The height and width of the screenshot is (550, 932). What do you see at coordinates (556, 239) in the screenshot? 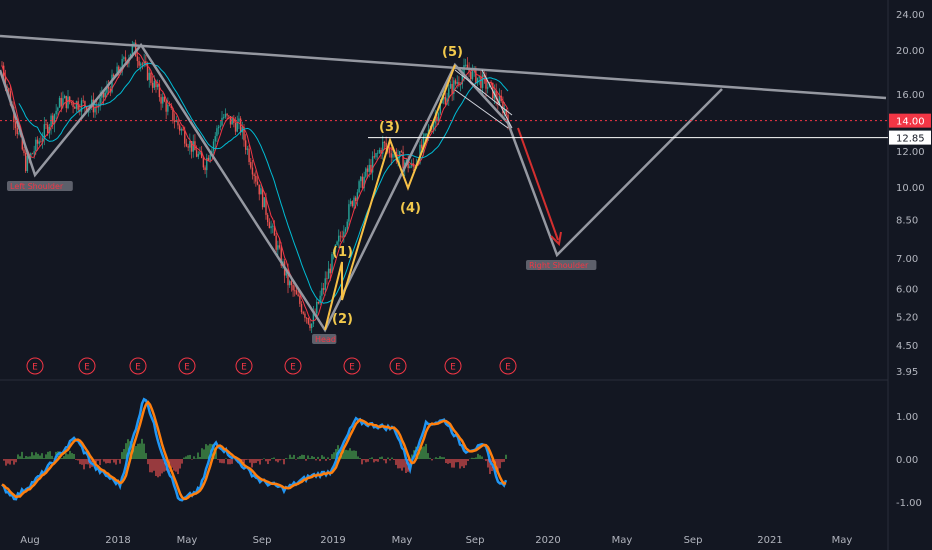
I see `forecast-arrowhead` at bounding box center [556, 239].